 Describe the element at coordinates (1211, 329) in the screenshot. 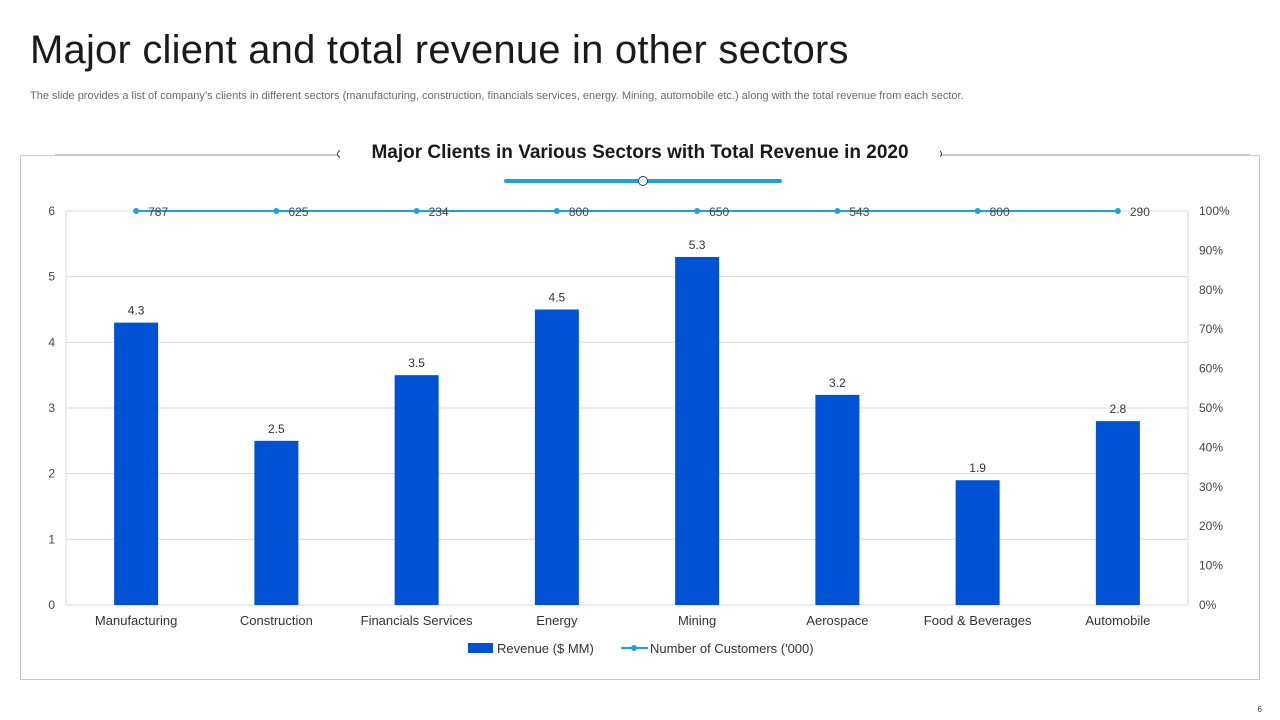

I see `y-right-tick-label: 70%` at that location.